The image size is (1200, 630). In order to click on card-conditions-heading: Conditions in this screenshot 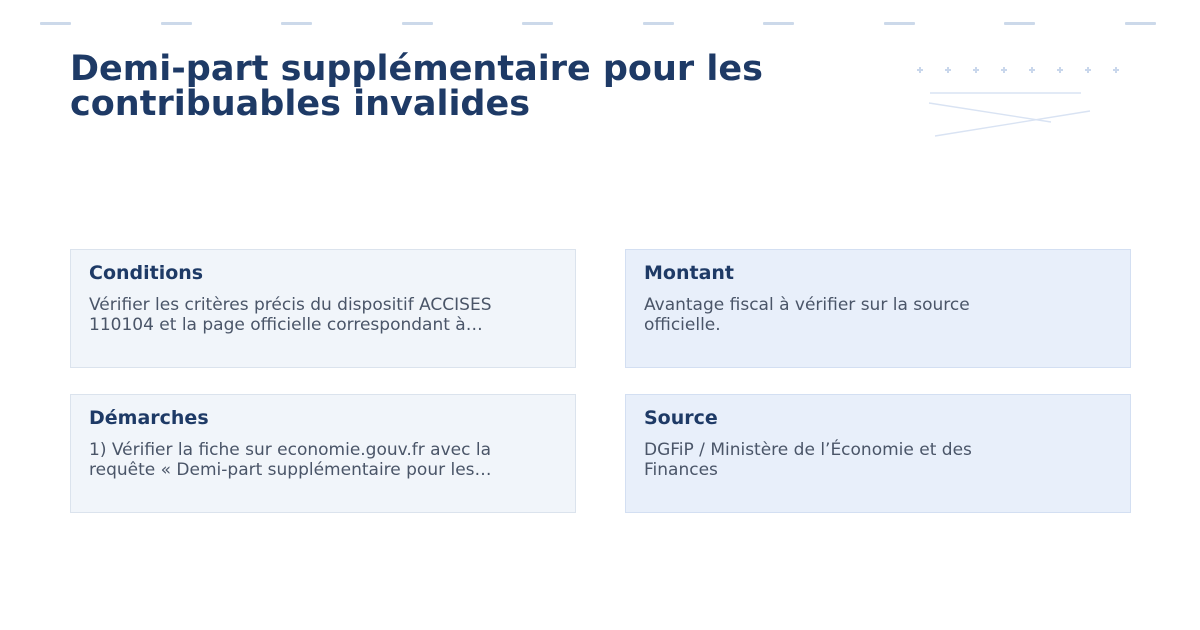, I will do `click(146, 273)`.